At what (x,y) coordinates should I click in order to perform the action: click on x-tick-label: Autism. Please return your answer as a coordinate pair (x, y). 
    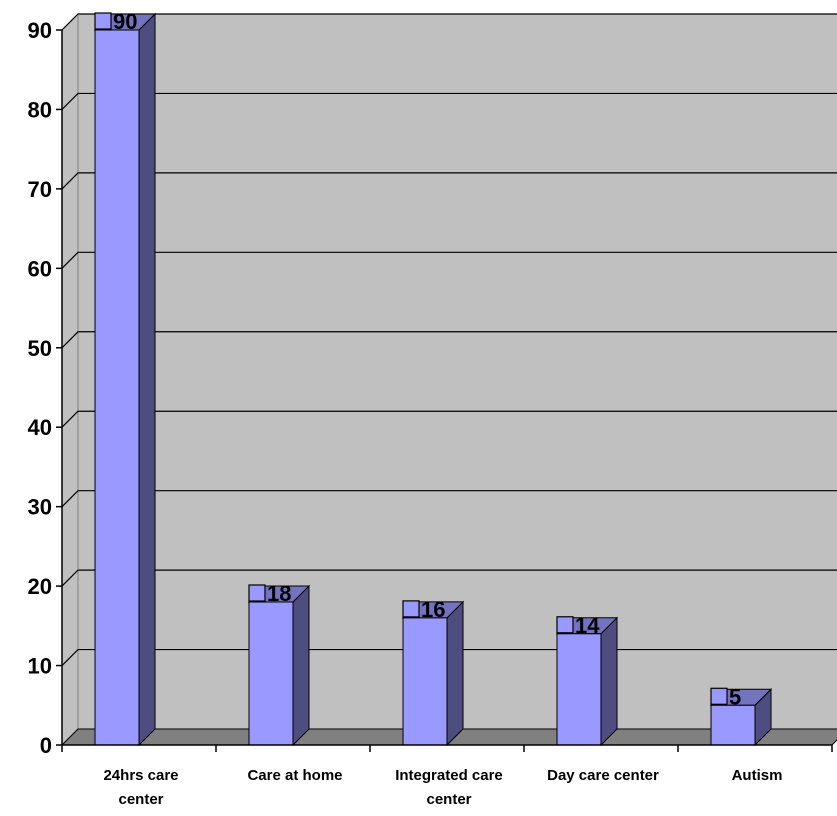
    Looking at the image, I should click on (757, 775).